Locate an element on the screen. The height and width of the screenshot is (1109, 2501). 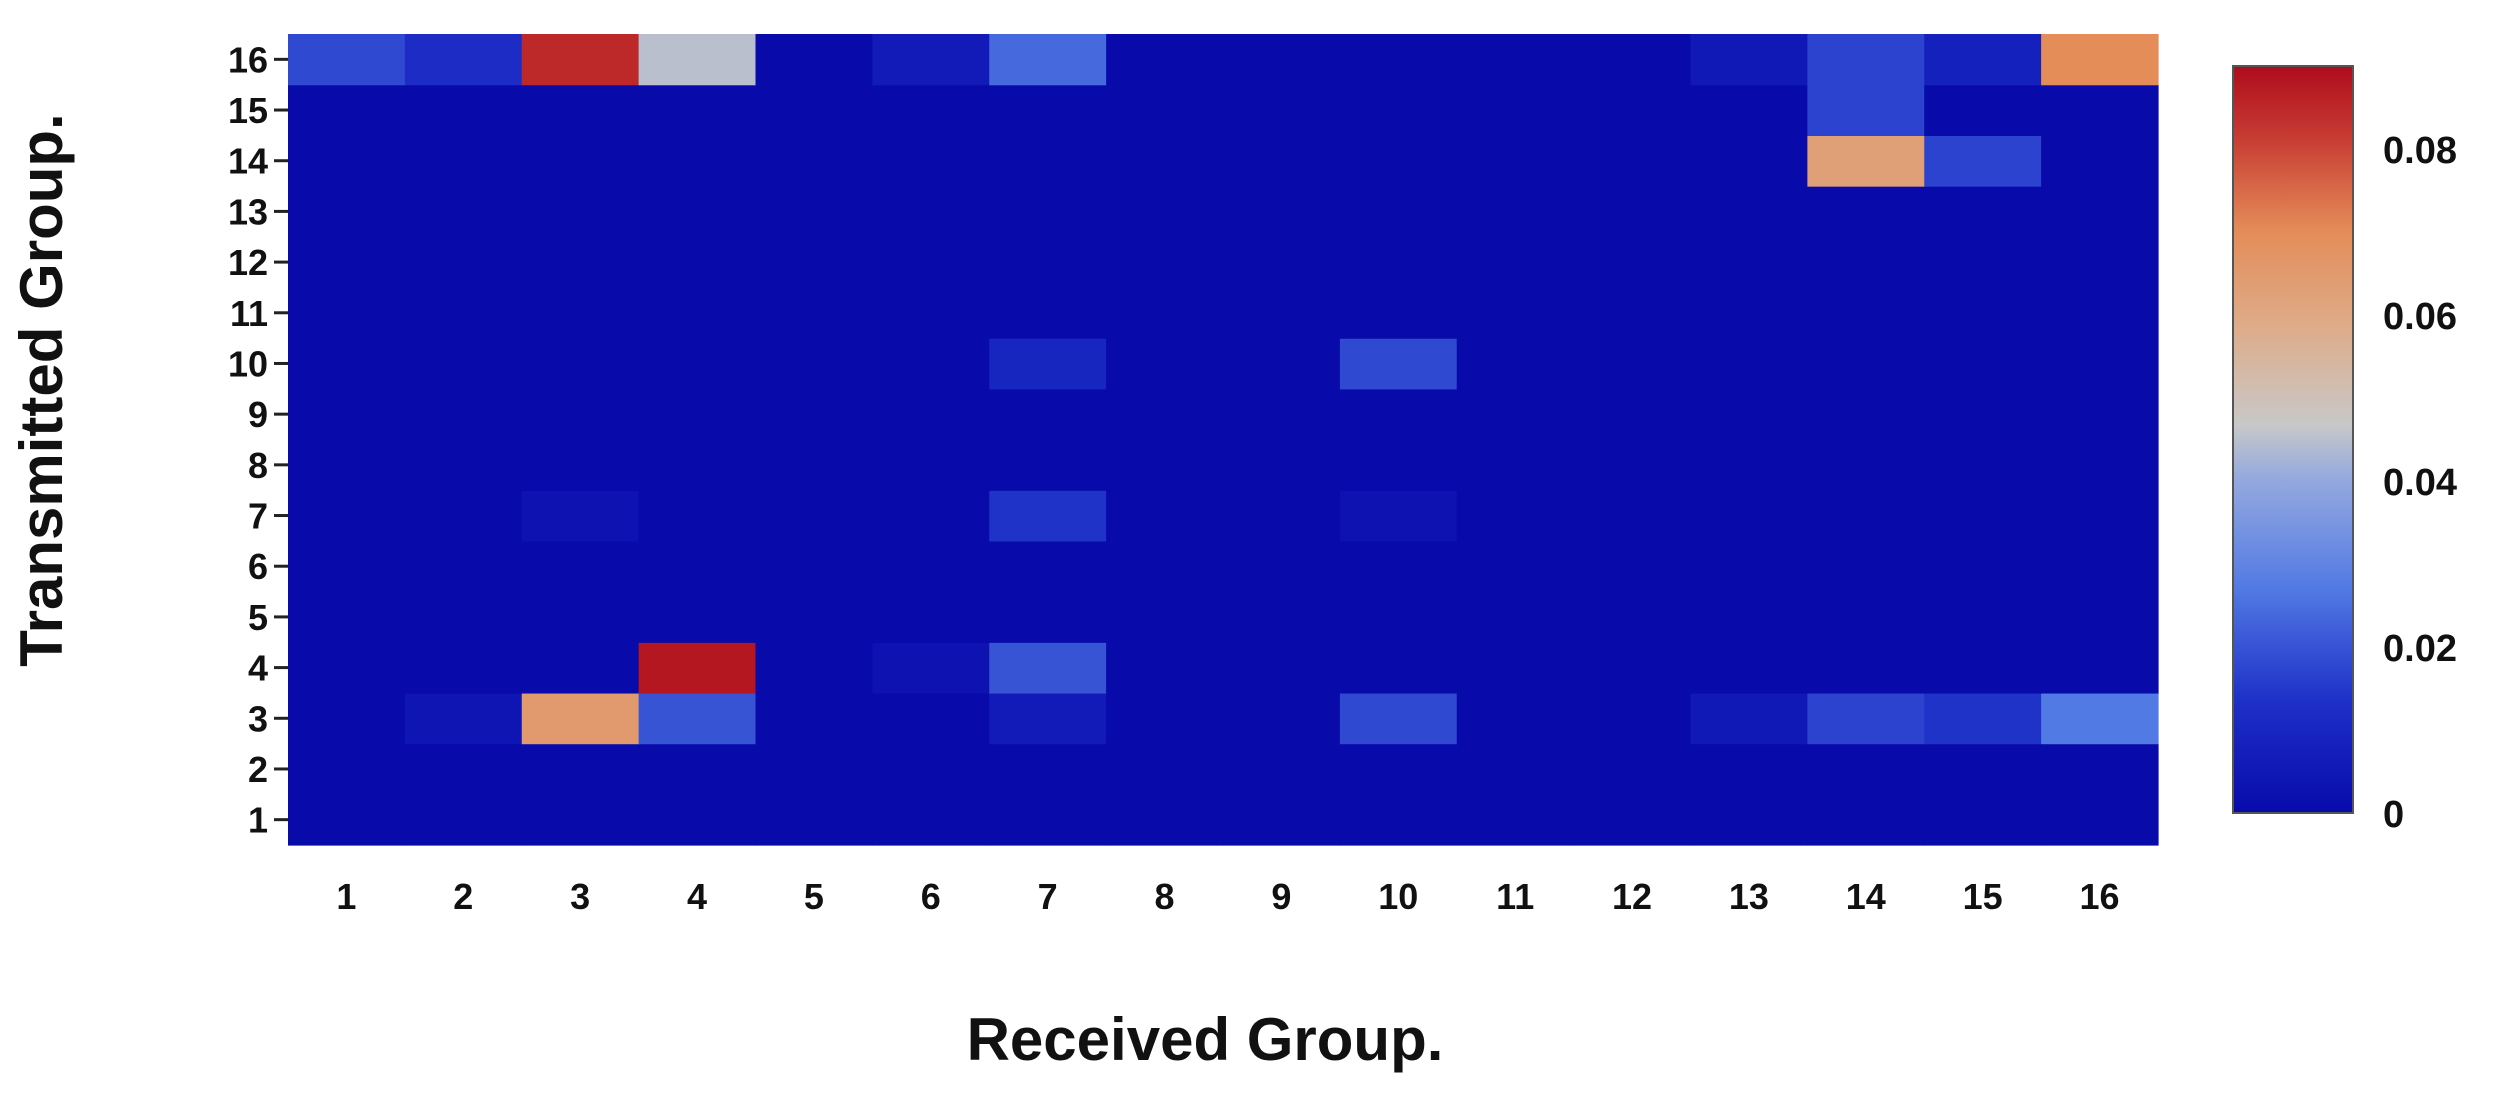
y-tick-label: 11 is located at coordinates (249, 313).